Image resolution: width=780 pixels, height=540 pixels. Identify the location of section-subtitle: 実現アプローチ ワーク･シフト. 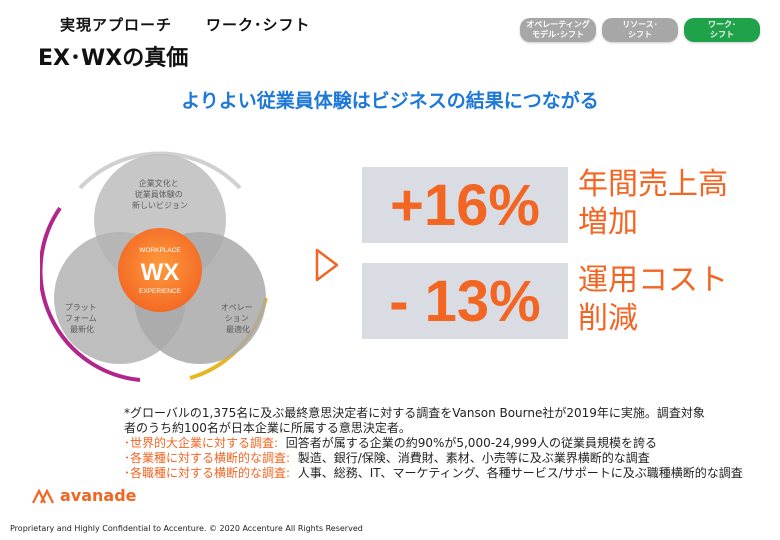
(185, 24).